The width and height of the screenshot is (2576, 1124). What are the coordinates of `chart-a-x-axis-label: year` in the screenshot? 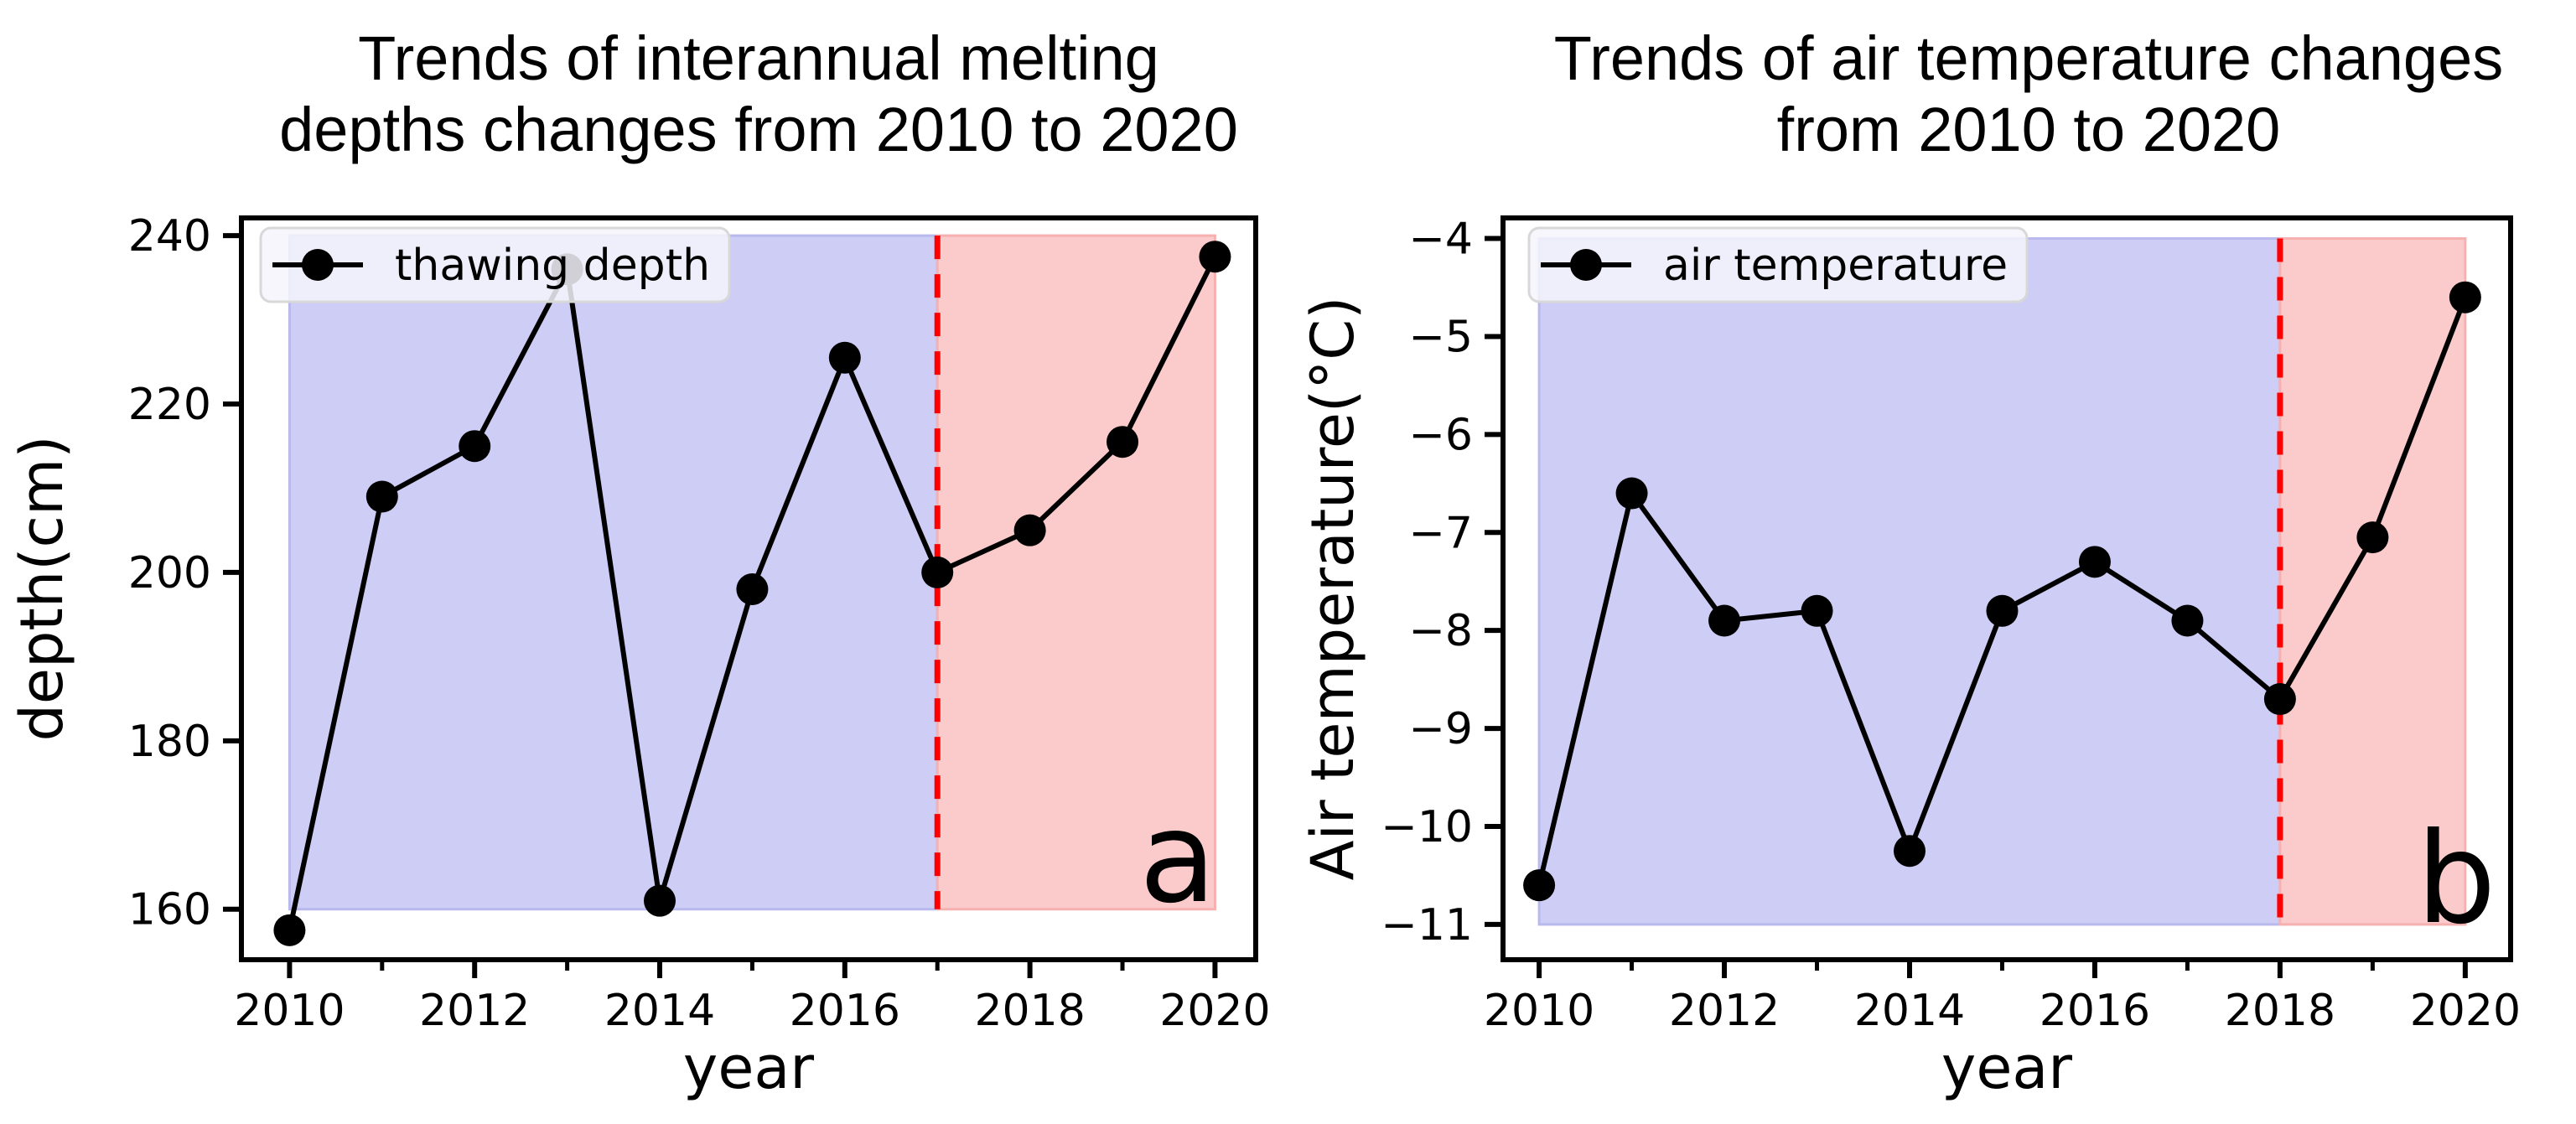 It's located at (748, 1067).